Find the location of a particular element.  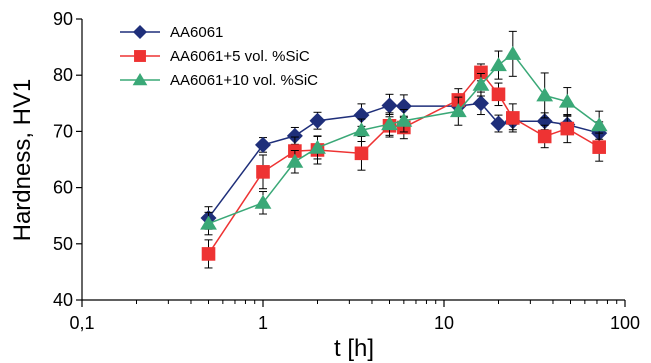

y-axis-title: Hardness, HV1 is located at coordinates (22, 160).